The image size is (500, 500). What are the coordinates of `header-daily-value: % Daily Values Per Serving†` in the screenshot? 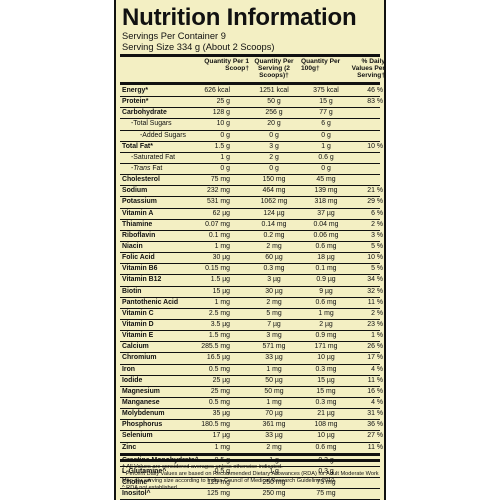 It's located at (368, 68).